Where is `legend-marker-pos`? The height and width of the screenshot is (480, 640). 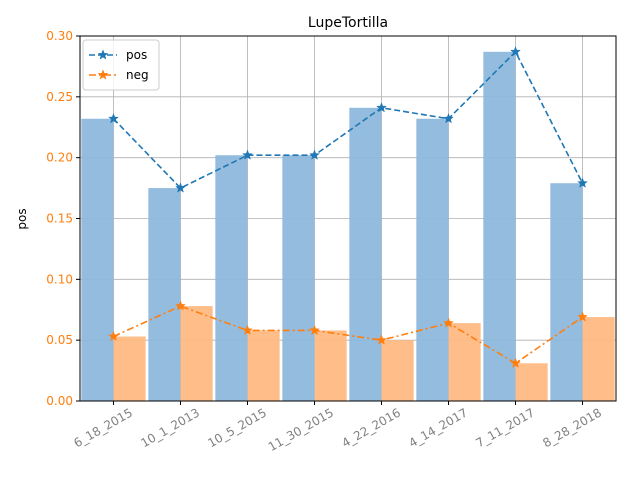
legend-marker-pos is located at coordinates (103, 54).